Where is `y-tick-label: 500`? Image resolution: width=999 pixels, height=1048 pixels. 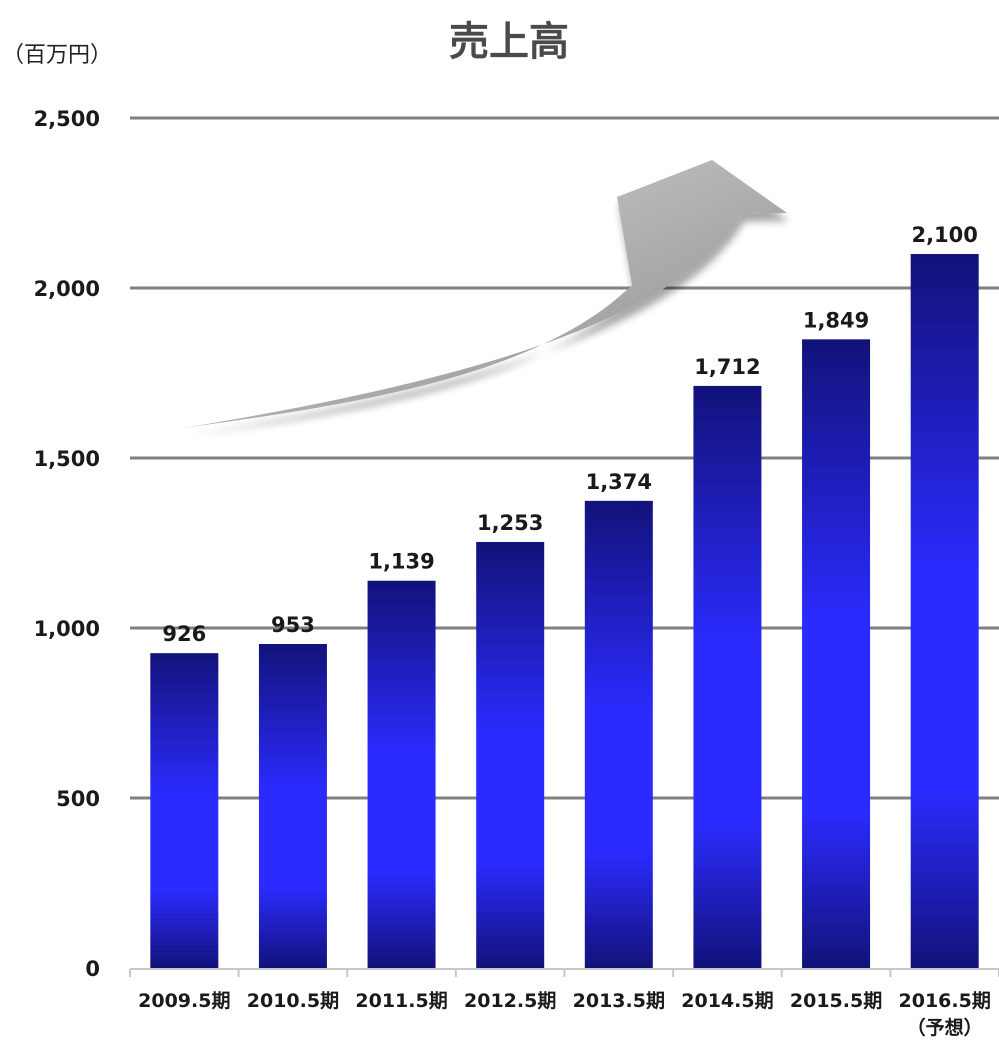 y-tick-label: 500 is located at coordinates (78, 799).